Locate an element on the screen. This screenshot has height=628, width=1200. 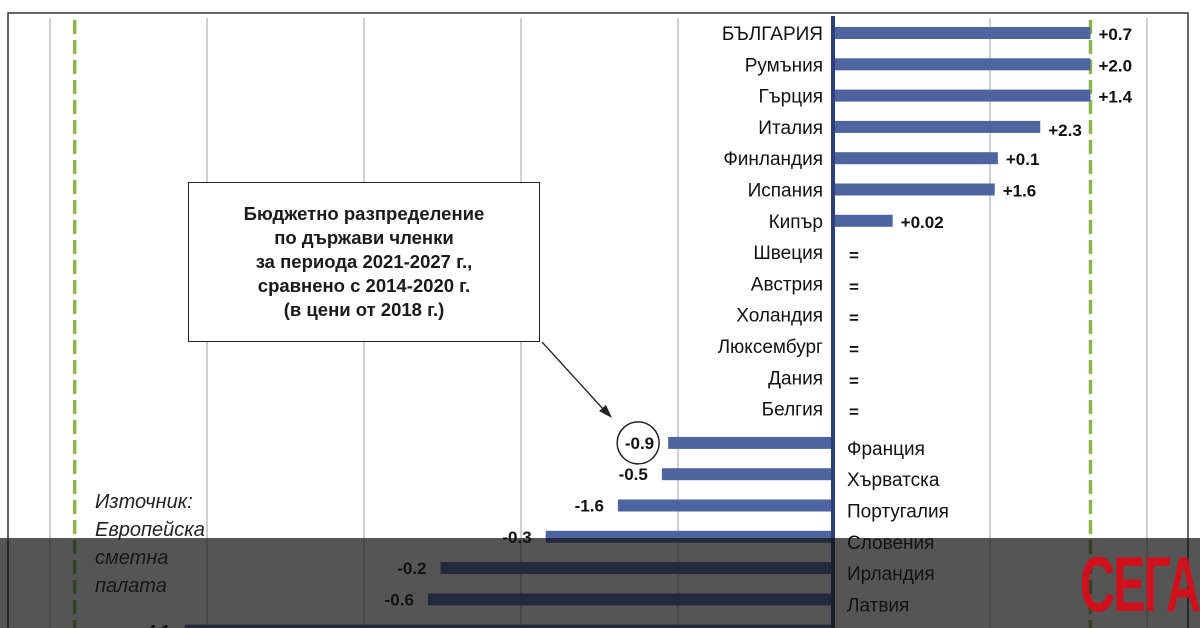
category-label: Франция is located at coordinates (886, 449).